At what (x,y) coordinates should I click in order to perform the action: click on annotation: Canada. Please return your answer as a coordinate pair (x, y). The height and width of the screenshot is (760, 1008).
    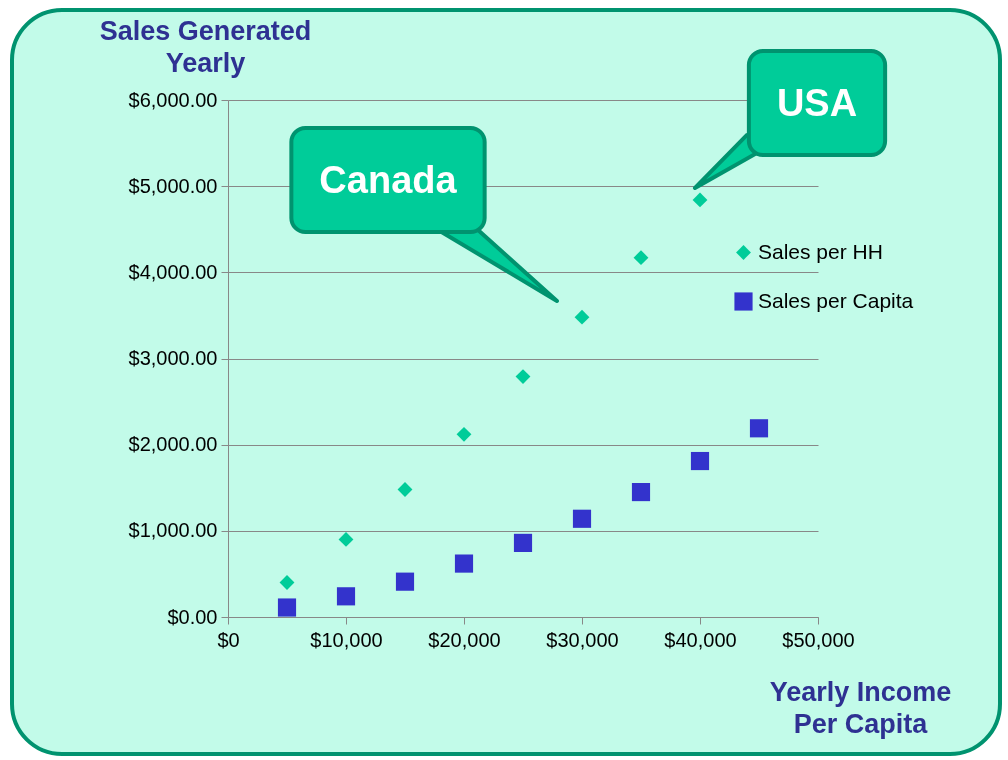
    Looking at the image, I should click on (388, 180).